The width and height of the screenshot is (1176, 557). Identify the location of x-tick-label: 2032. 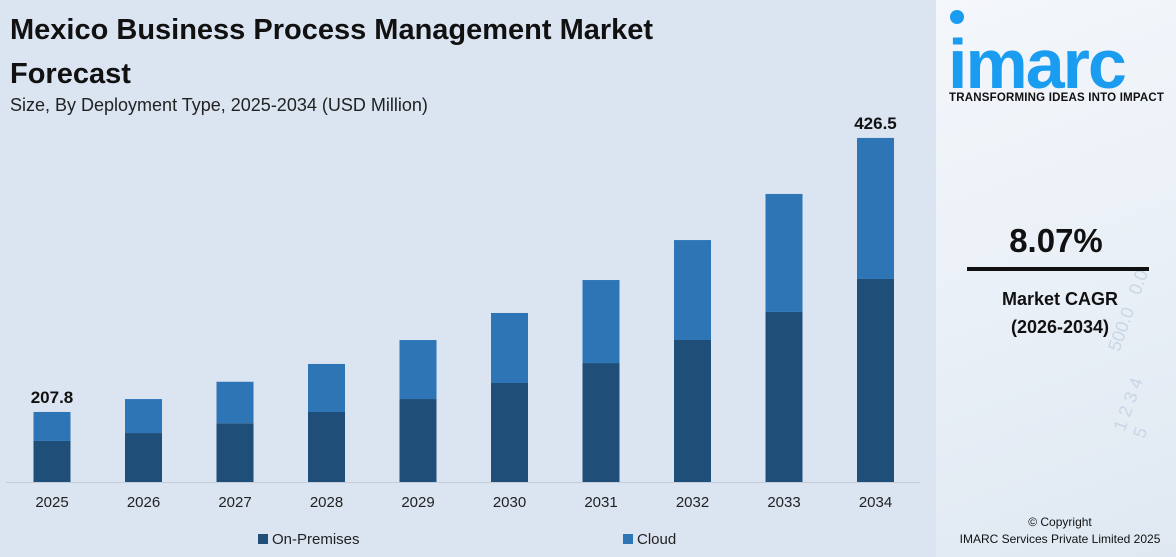
(692, 502).